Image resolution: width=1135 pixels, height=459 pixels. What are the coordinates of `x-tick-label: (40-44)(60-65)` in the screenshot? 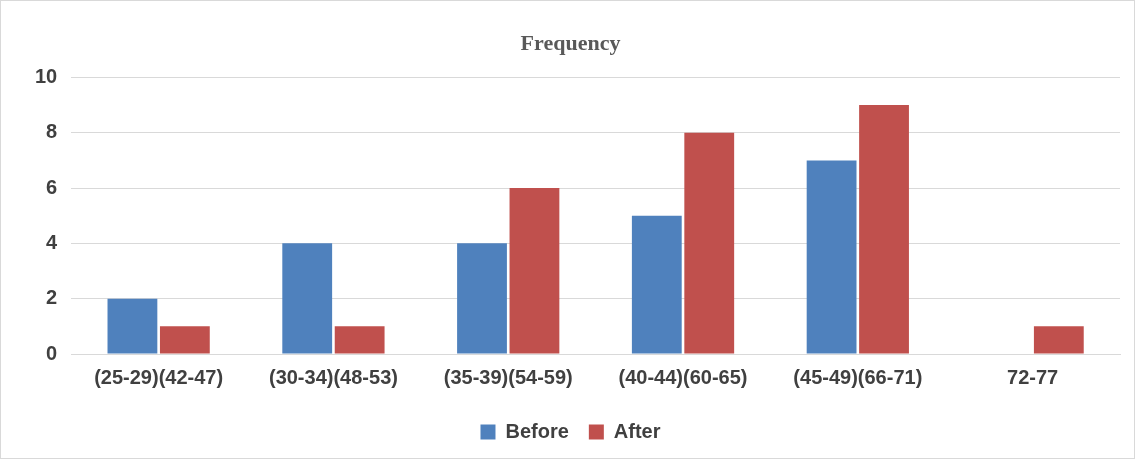 It's located at (683, 376).